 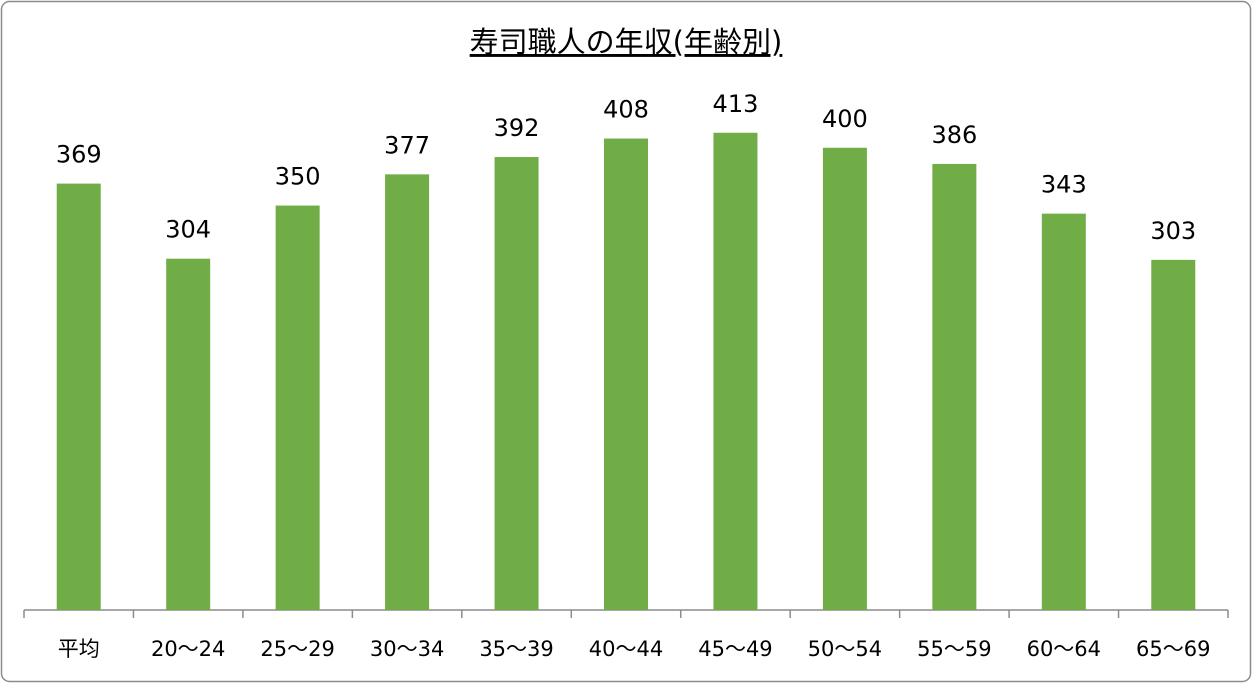 What do you see at coordinates (407, 649) in the screenshot?
I see `x-tick-label: 30〜34` at bounding box center [407, 649].